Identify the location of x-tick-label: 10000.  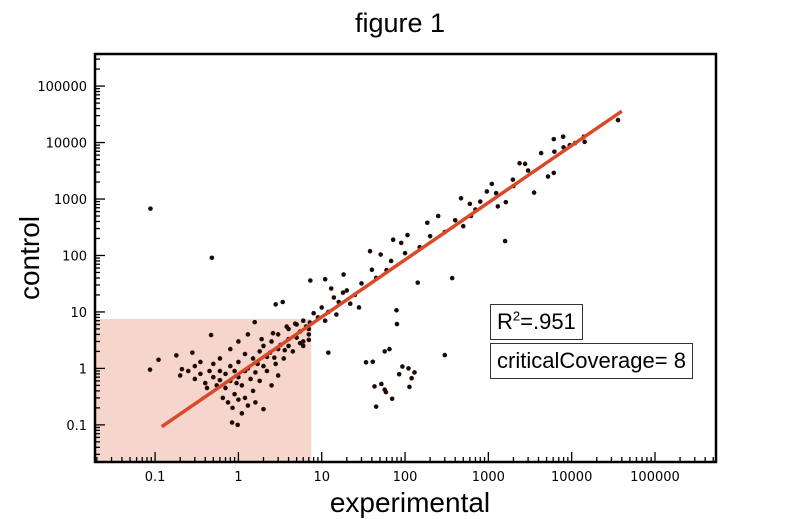
(571, 477).